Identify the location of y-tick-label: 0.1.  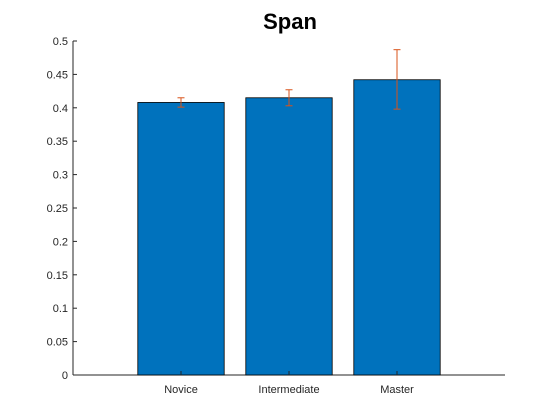
(60, 309).